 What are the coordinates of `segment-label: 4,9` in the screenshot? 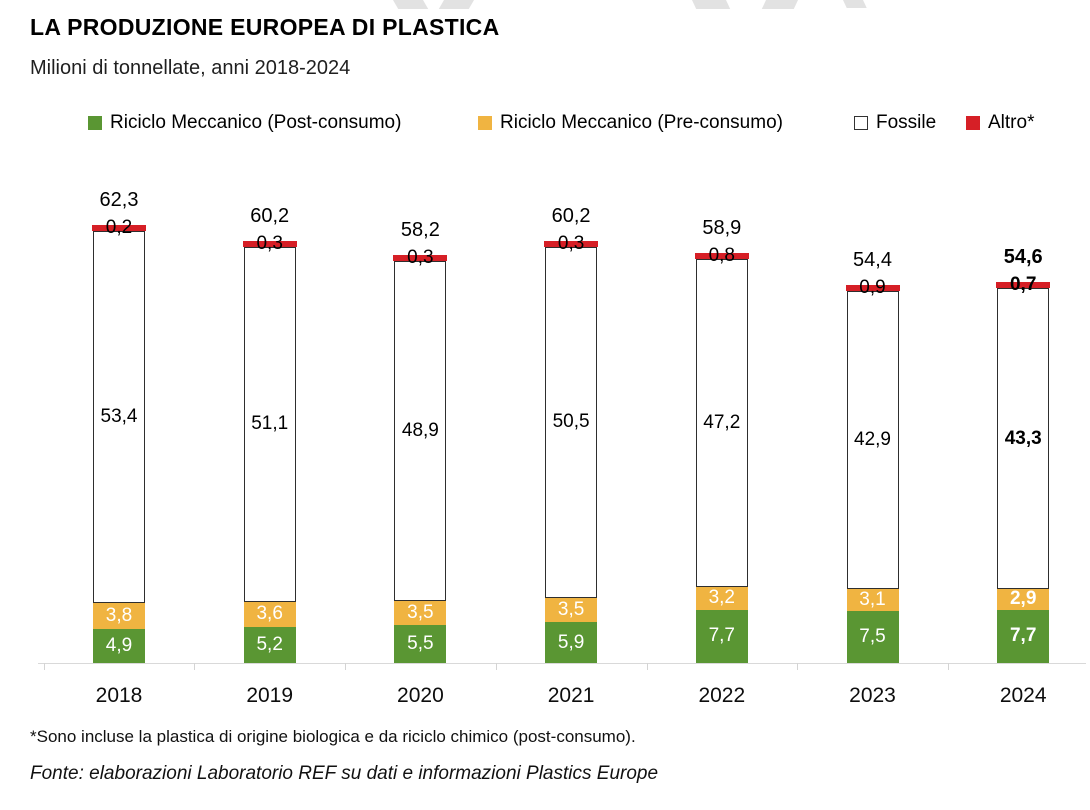 It's located at (119, 645).